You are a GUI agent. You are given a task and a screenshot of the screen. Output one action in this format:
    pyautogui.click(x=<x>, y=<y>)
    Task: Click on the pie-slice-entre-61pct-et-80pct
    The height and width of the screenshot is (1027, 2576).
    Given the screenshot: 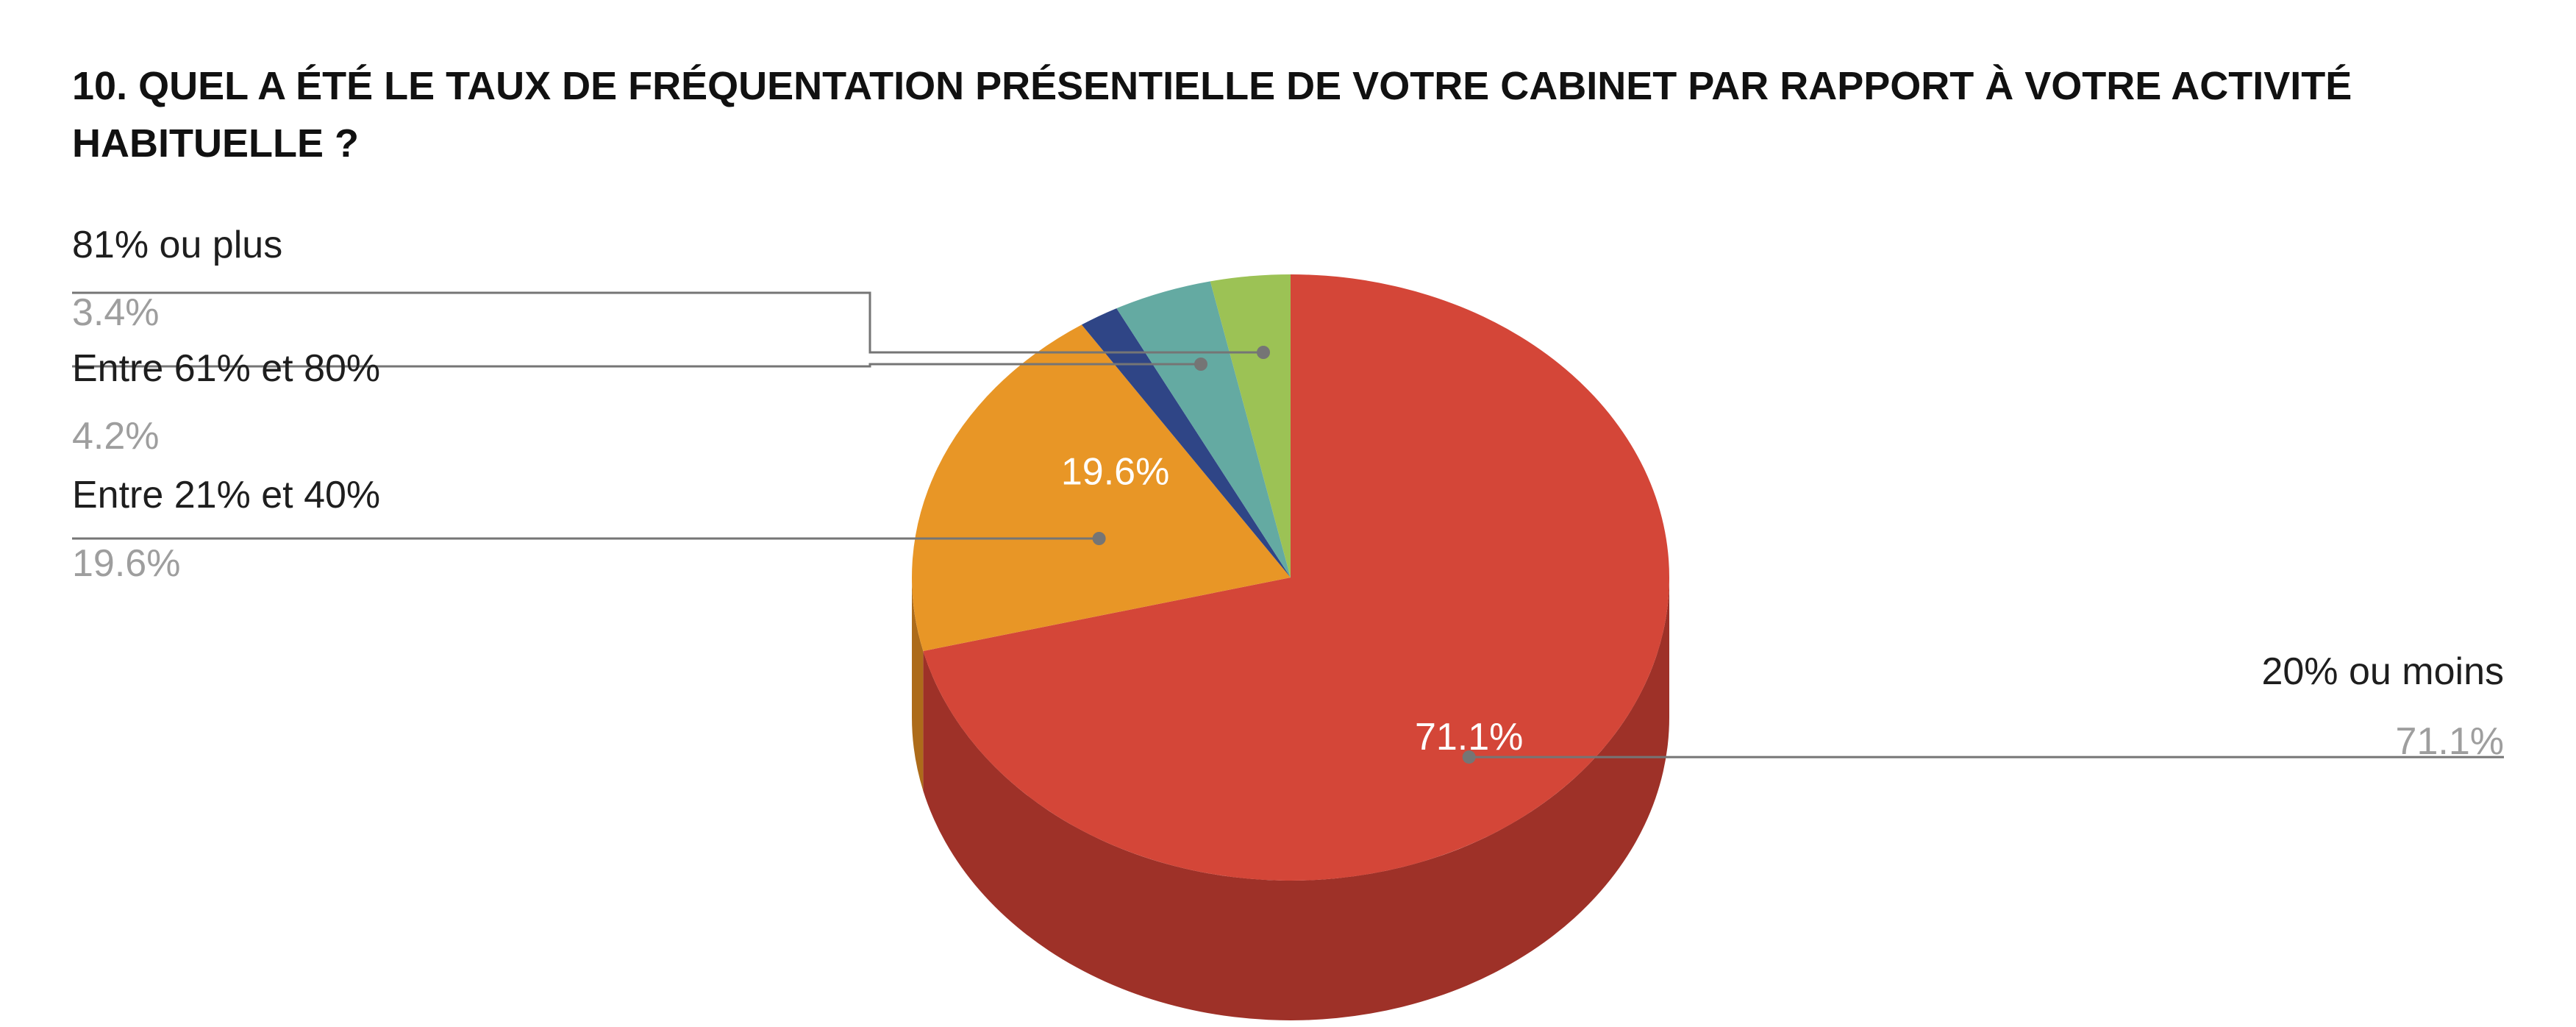 What is the action you would take?
    pyautogui.click(x=1203, y=430)
    